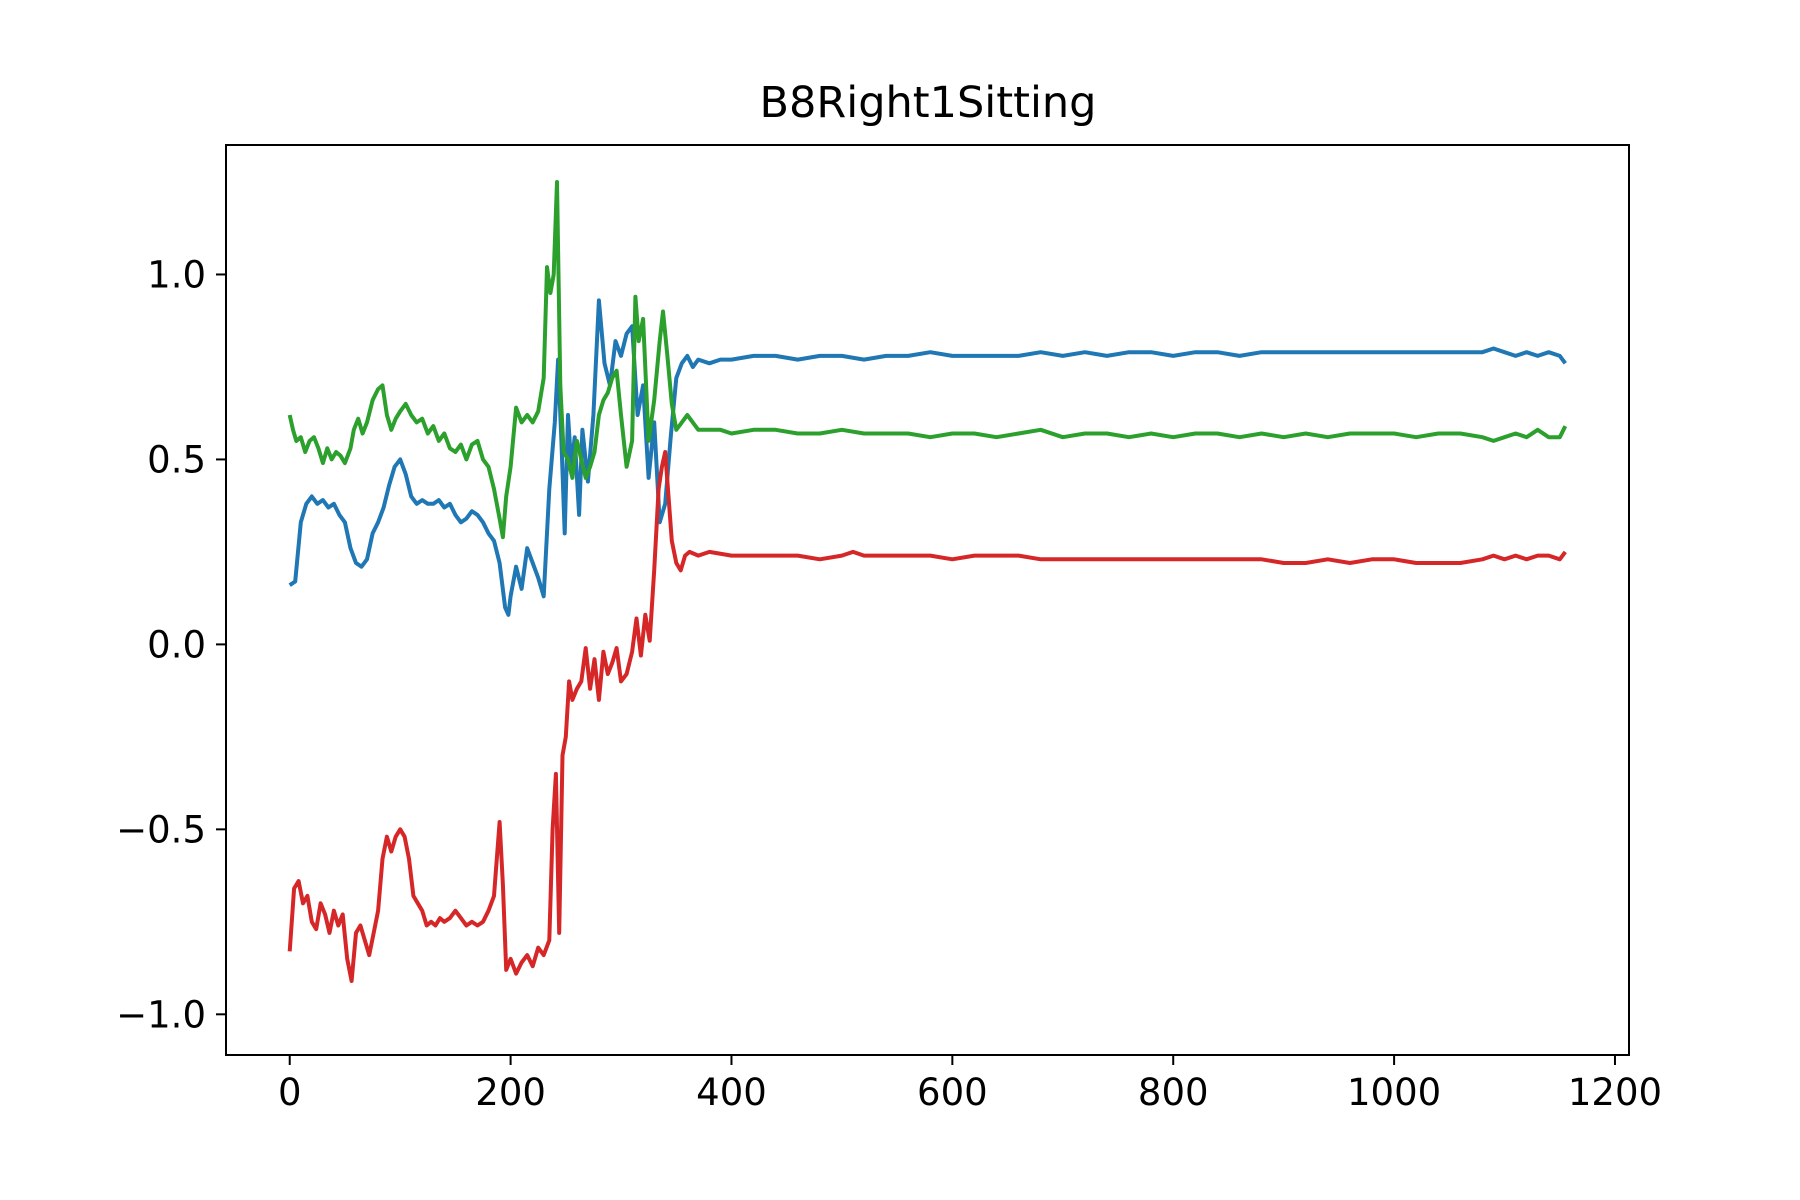 This screenshot has width=1800, height=1200. I want to click on x-tick-label: 1000, so click(1394, 1092).